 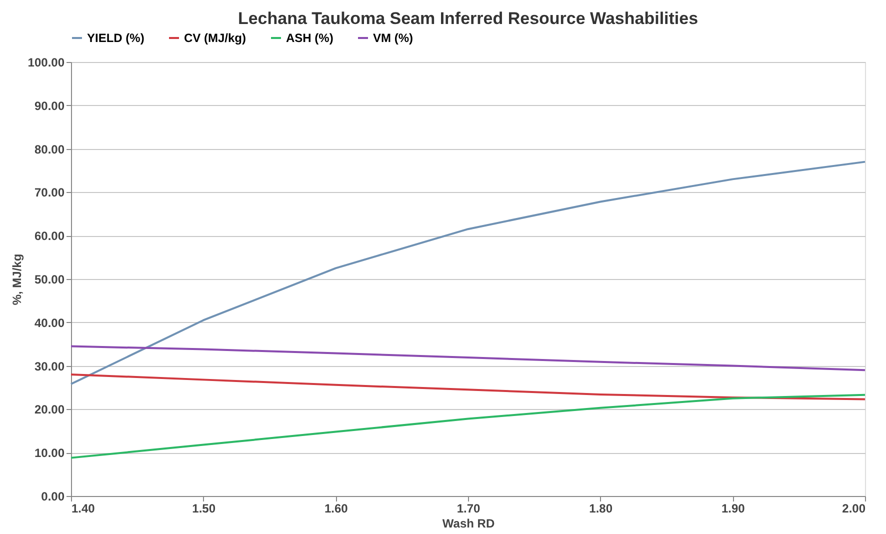 What do you see at coordinates (468, 18) in the screenshot?
I see `chart-title: Lechana Taukoma Seam Inferred Resource Washabilities` at bounding box center [468, 18].